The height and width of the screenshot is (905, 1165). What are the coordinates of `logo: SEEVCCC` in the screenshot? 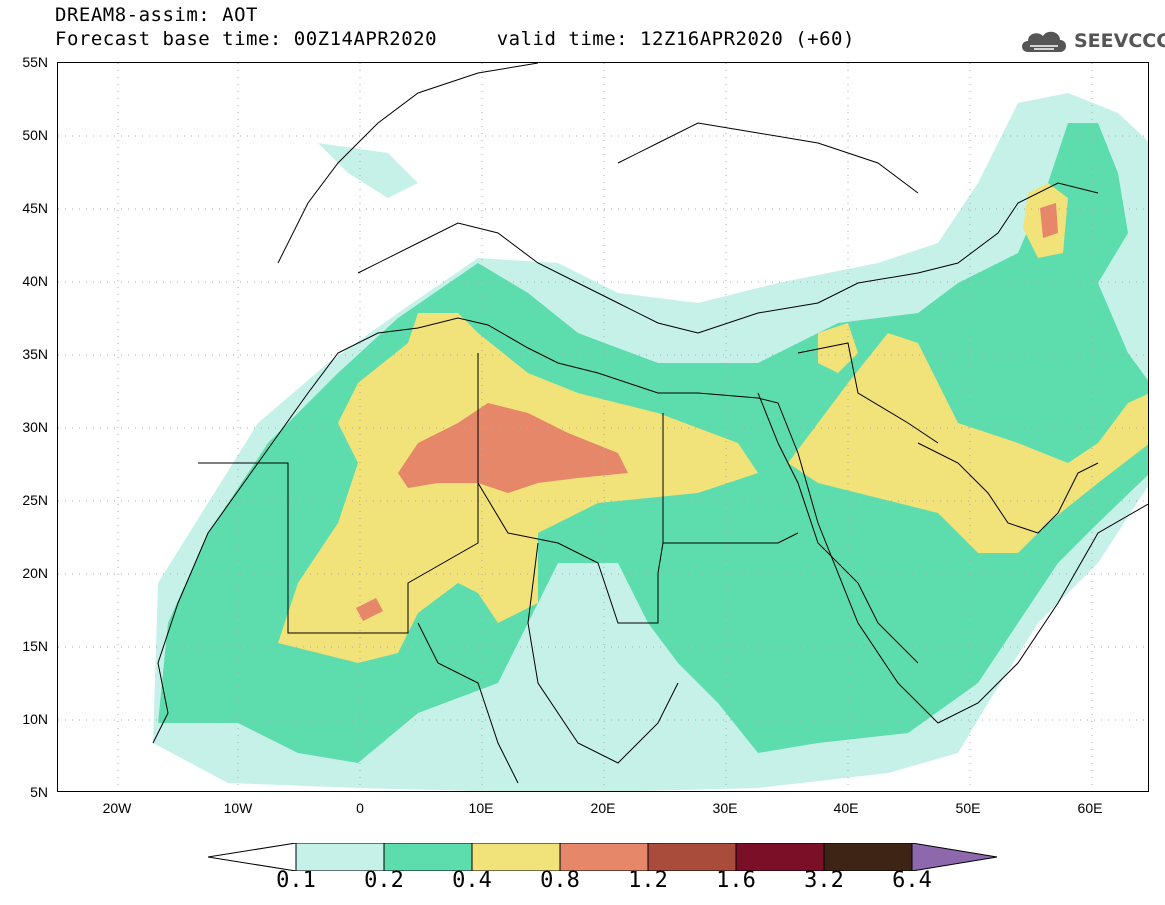 It's located at (1091, 41).